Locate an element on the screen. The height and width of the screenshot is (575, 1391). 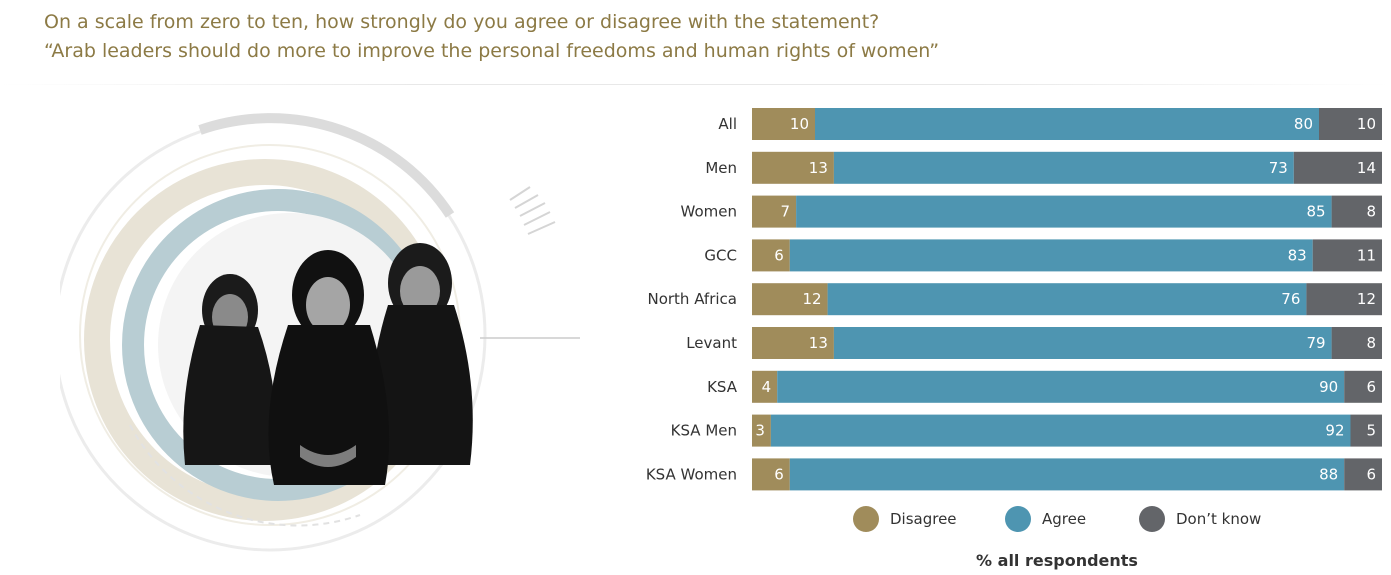
value-label-agree-ksa: 90 is located at coordinates (1328, 387).